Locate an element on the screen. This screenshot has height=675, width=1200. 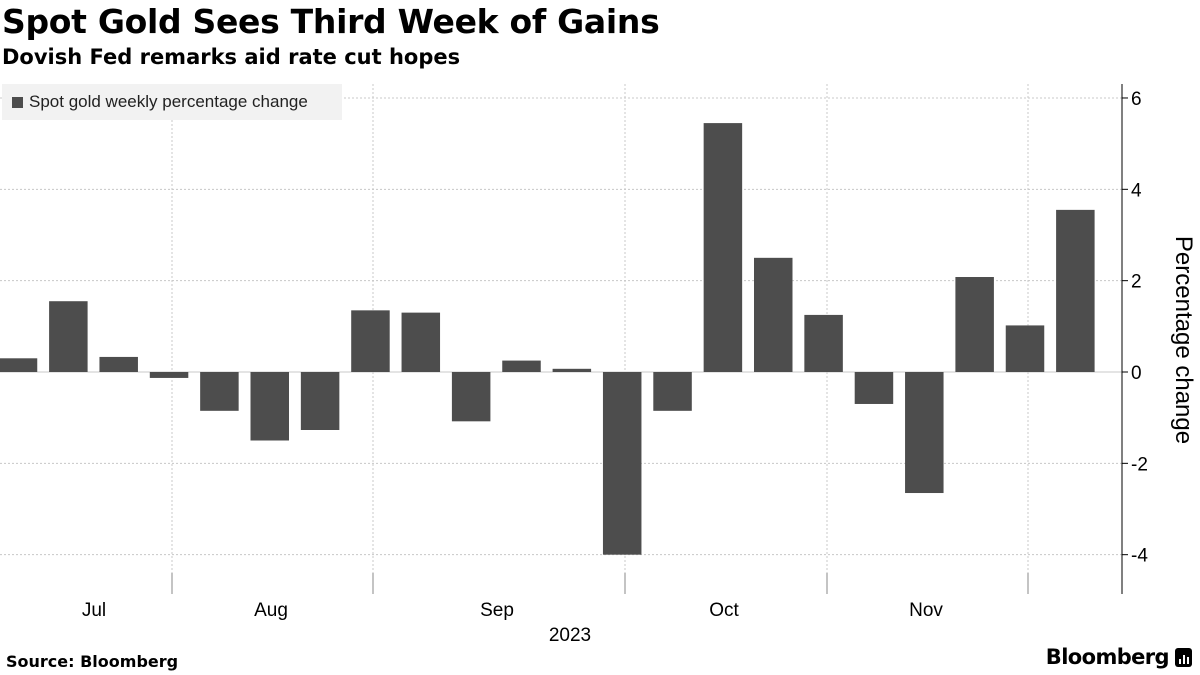
legend: Spot gold weekly percentage change is located at coordinates (172, 102).